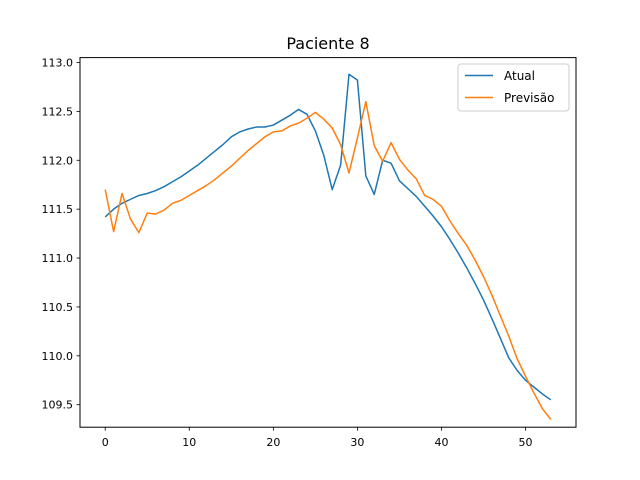 The width and height of the screenshot is (640, 480). Describe the element at coordinates (58, 356) in the screenshot. I see `y-tick-label: 110.0` at that location.